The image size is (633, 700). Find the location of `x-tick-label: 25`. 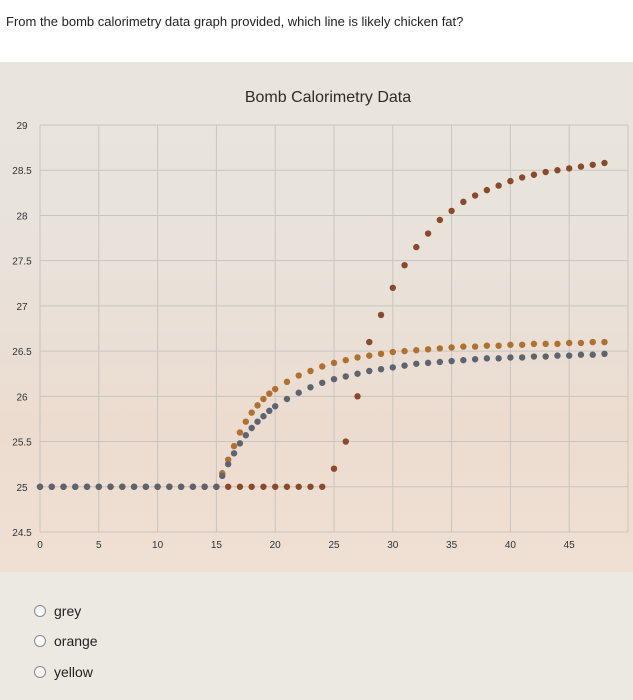

x-tick-label: 25 is located at coordinates (334, 545).